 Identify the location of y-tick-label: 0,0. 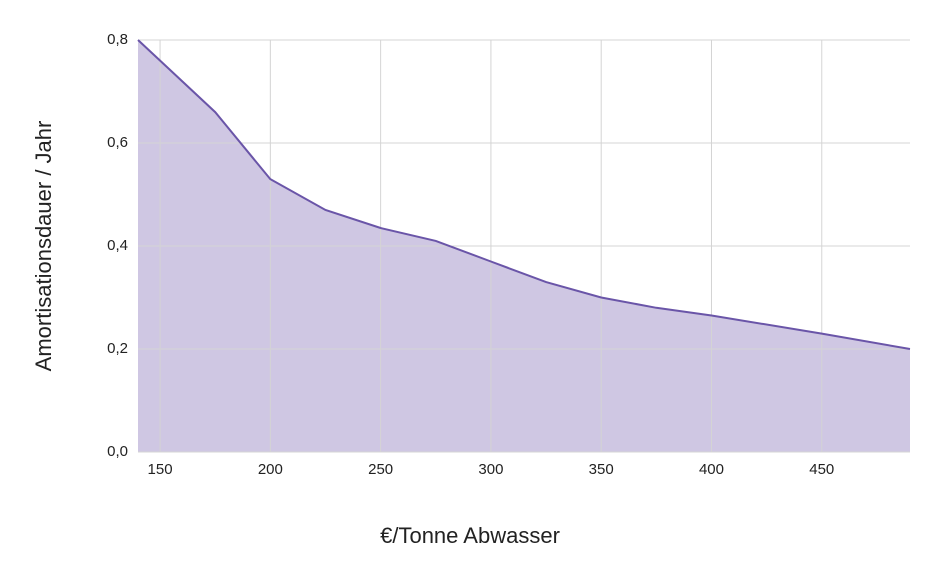
(117, 451).